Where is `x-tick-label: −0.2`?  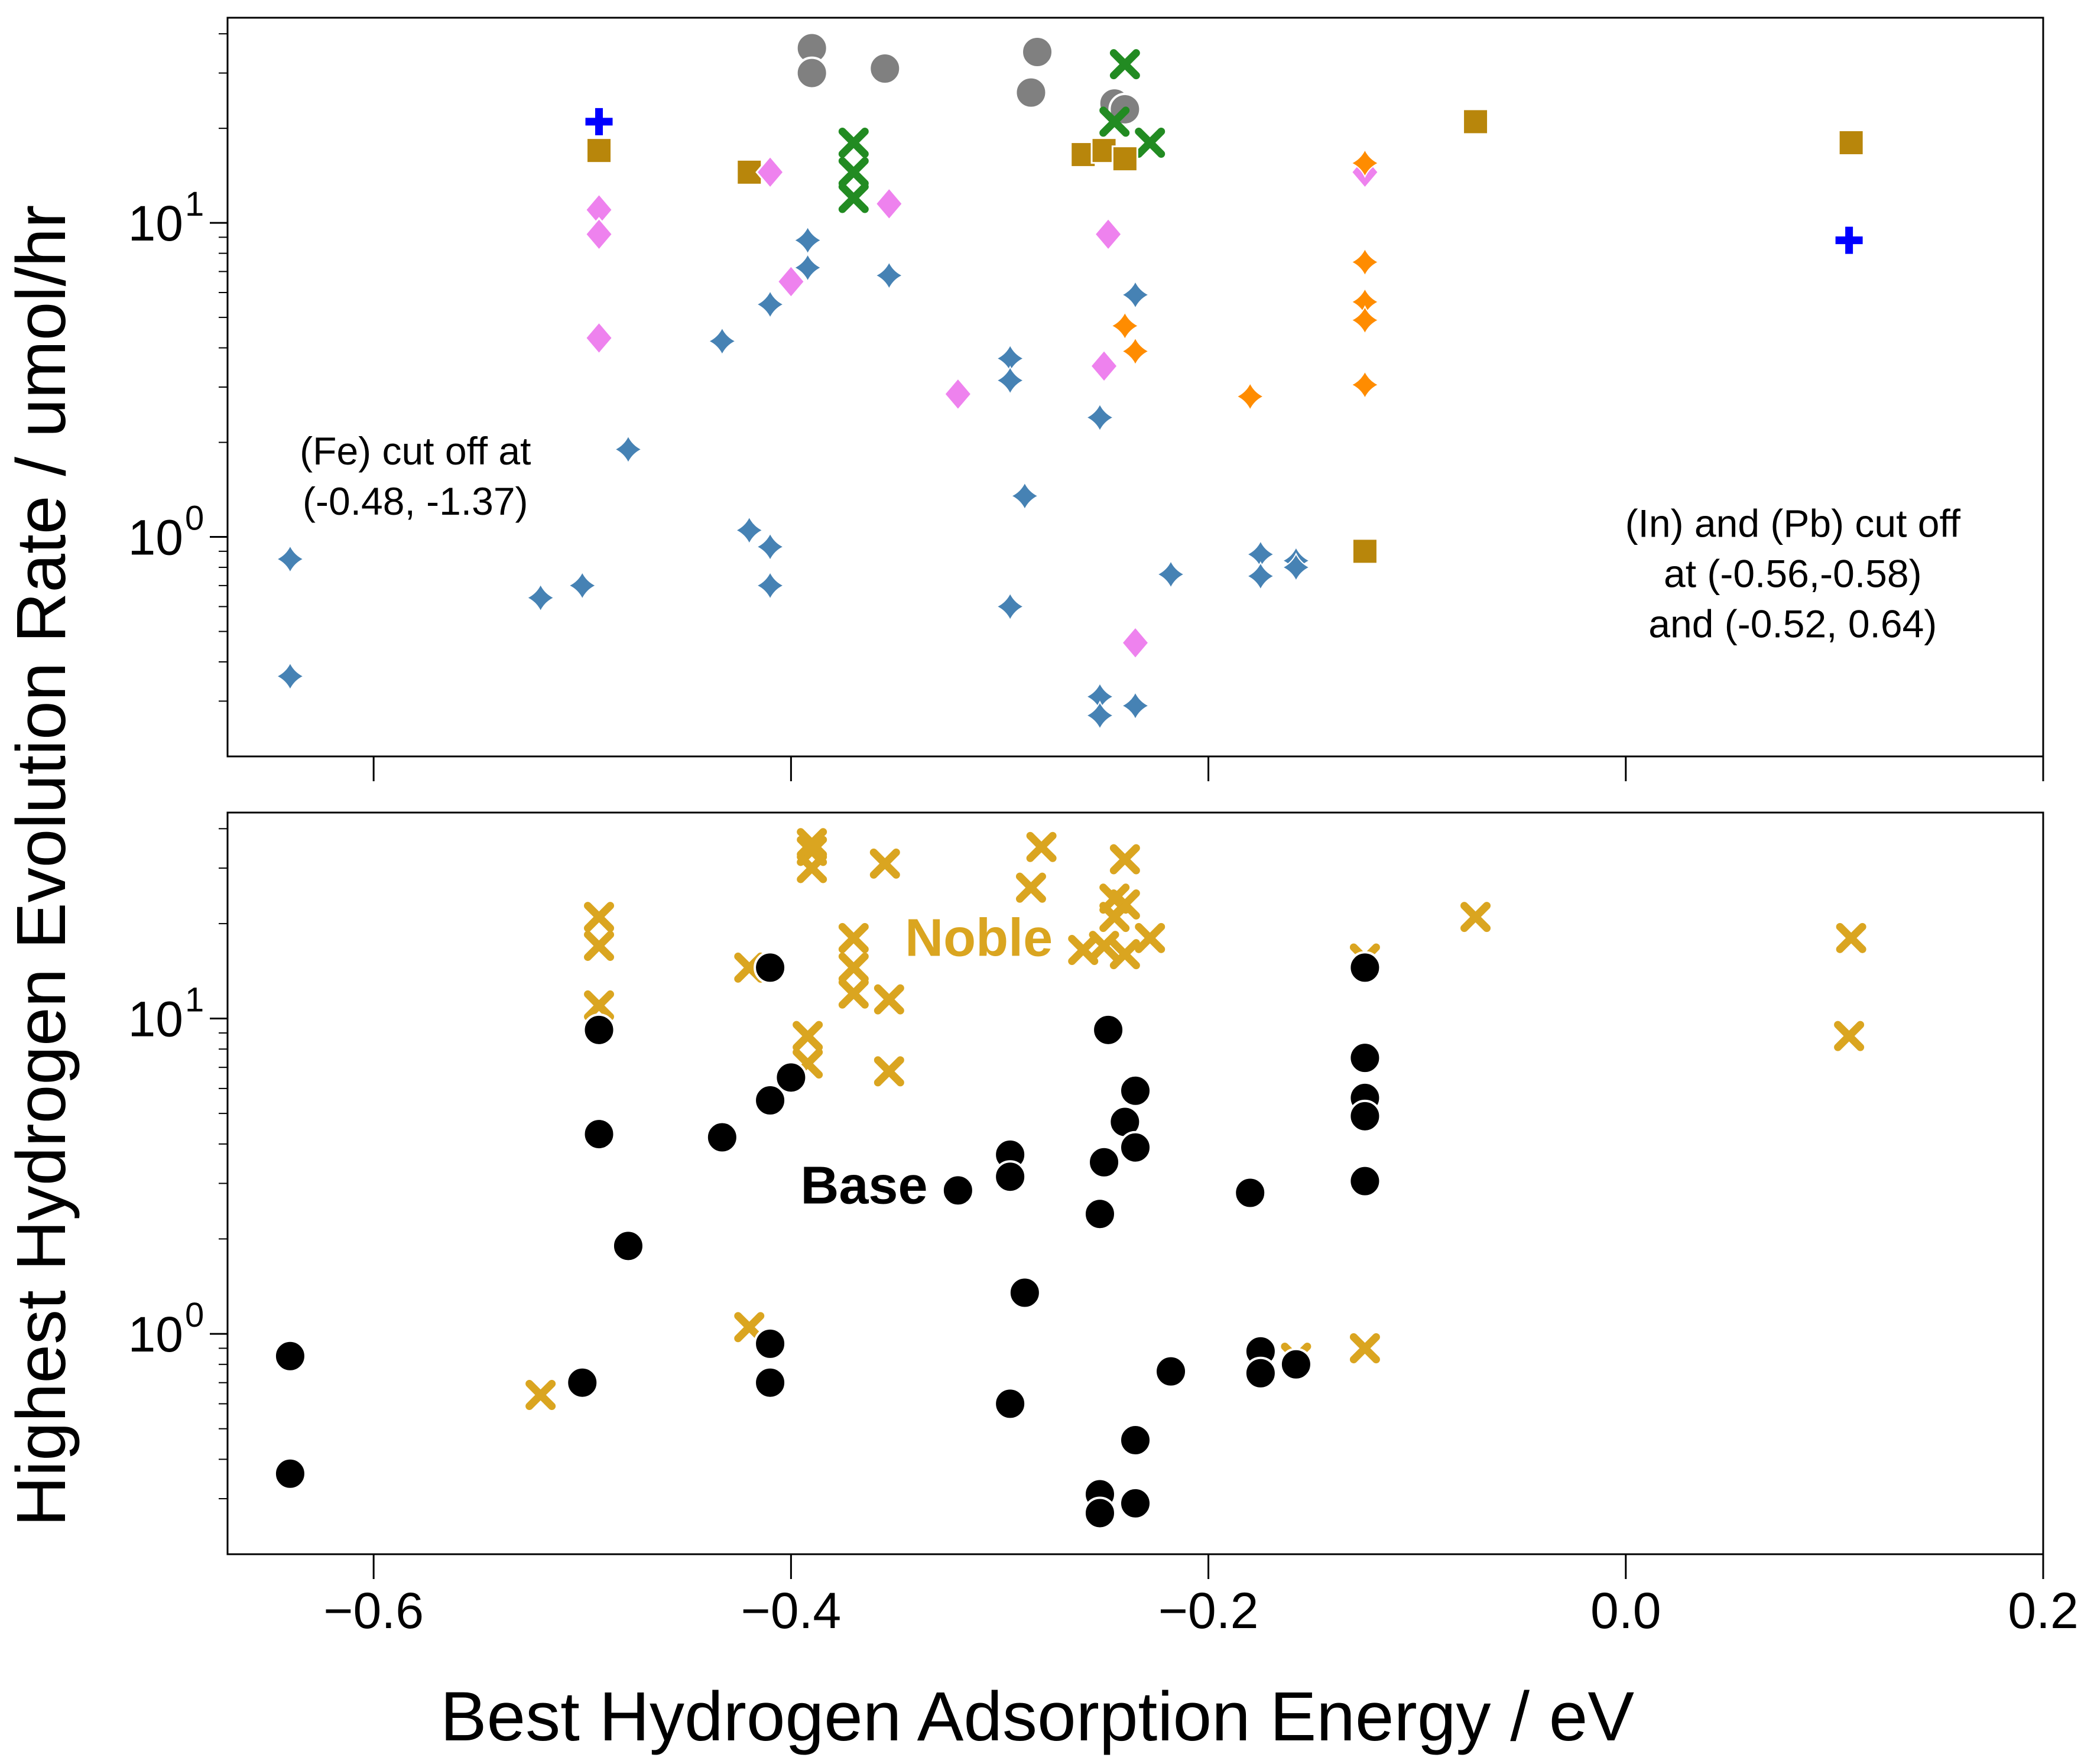
x-tick-label: −0.2 is located at coordinates (1208, 1611).